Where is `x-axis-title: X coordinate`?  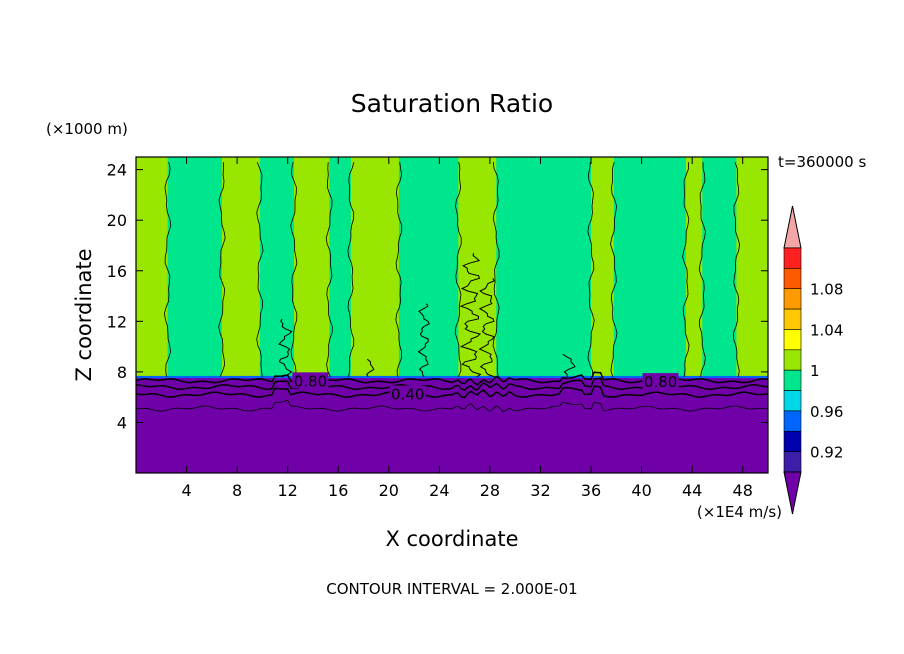
x-axis-title: X coordinate is located at coordinates (451, 539).